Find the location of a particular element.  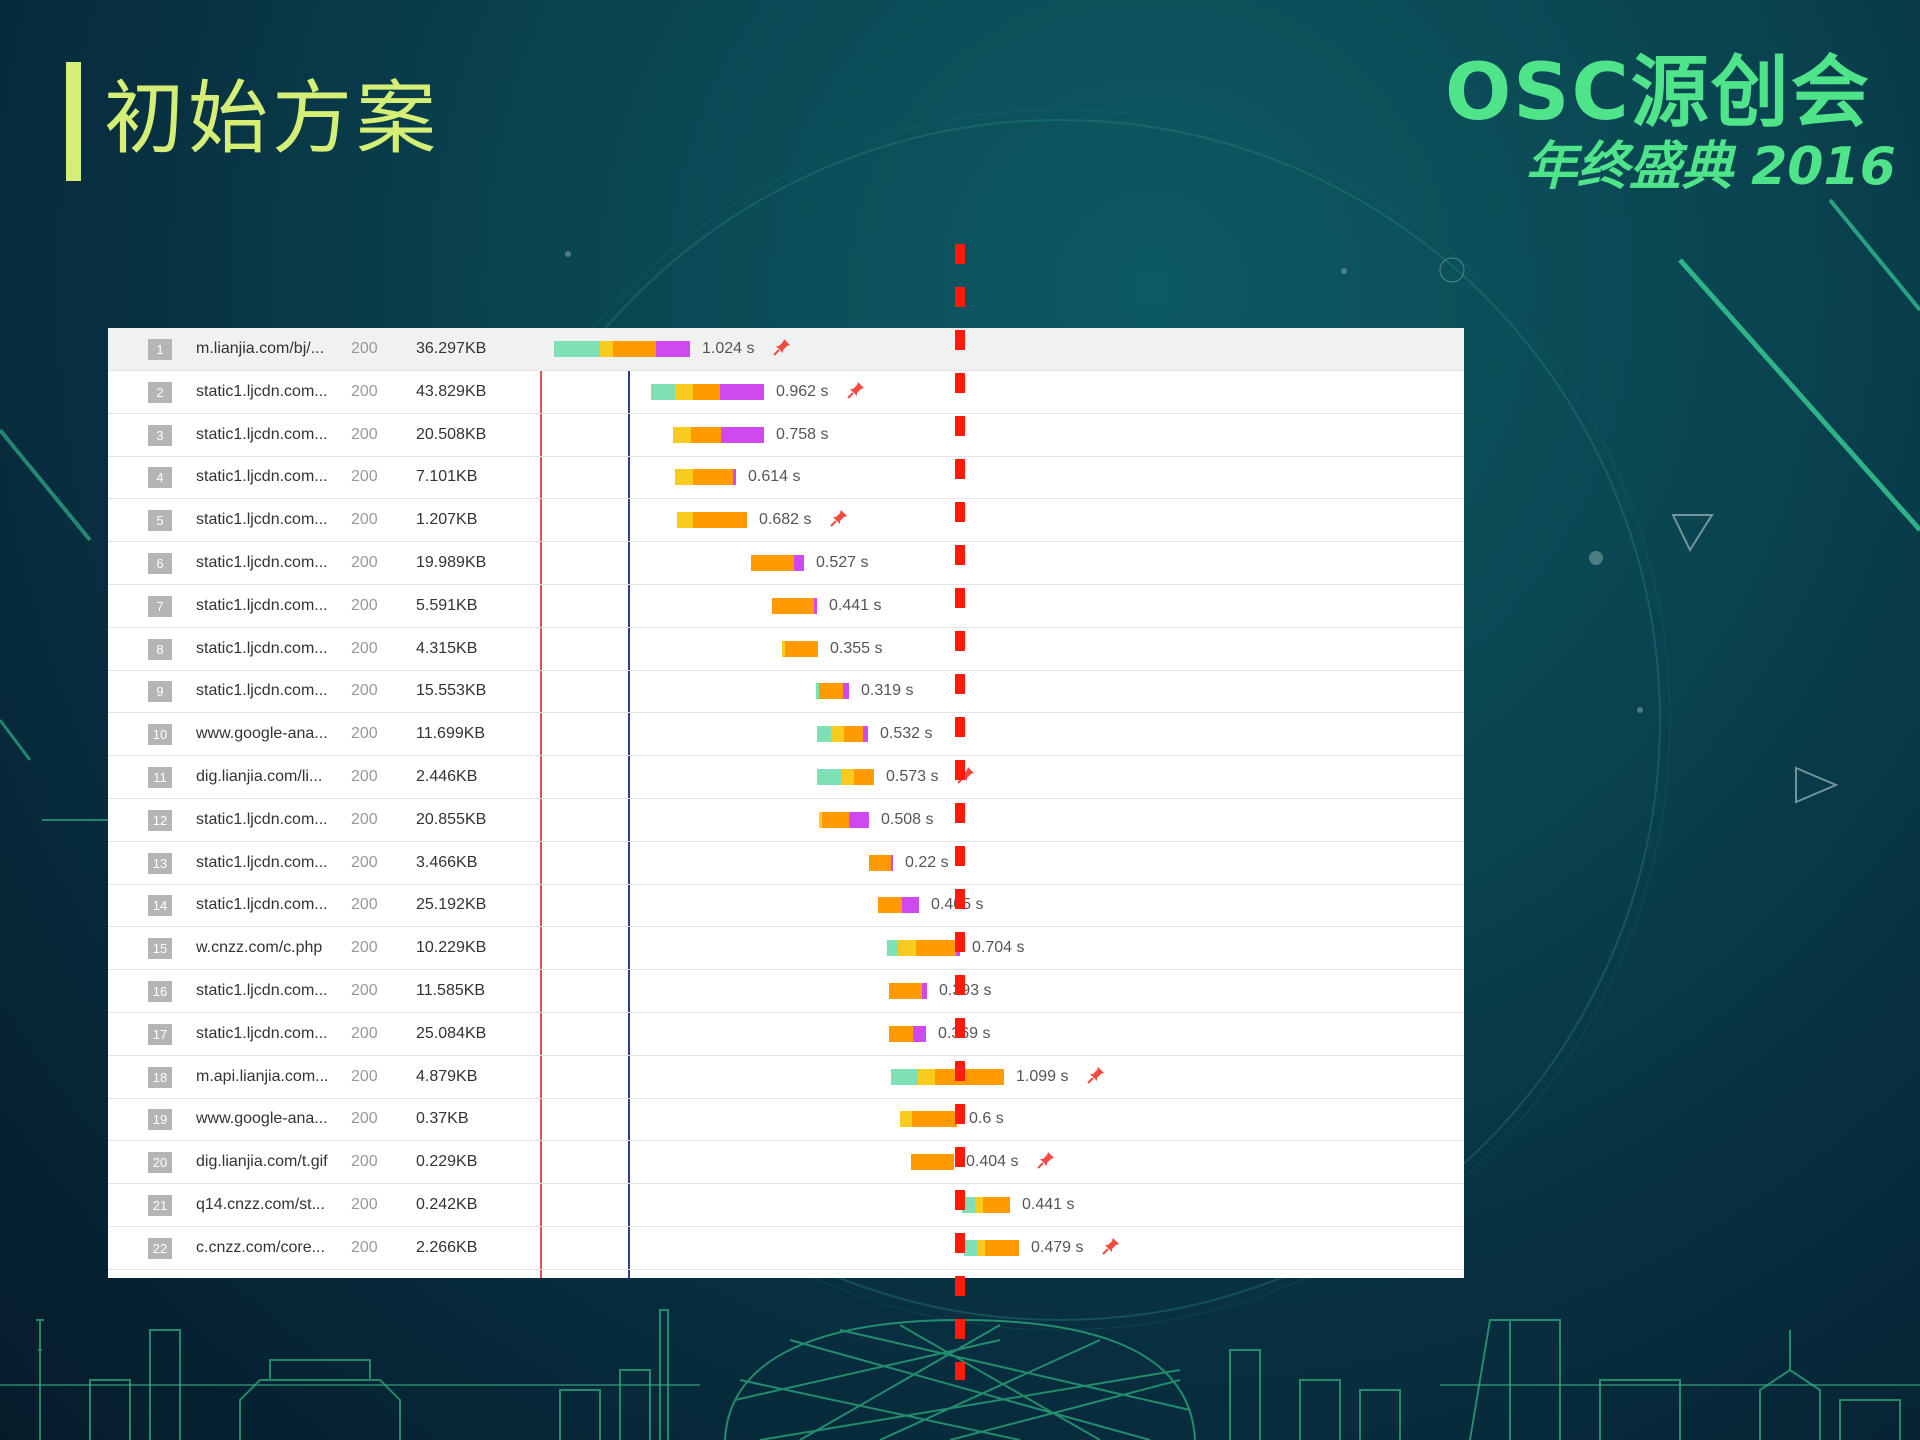

request-row: 15 w.cnzz.com/c.php 200 10.229KB 0.704 s is located at coordinates (786, 949).